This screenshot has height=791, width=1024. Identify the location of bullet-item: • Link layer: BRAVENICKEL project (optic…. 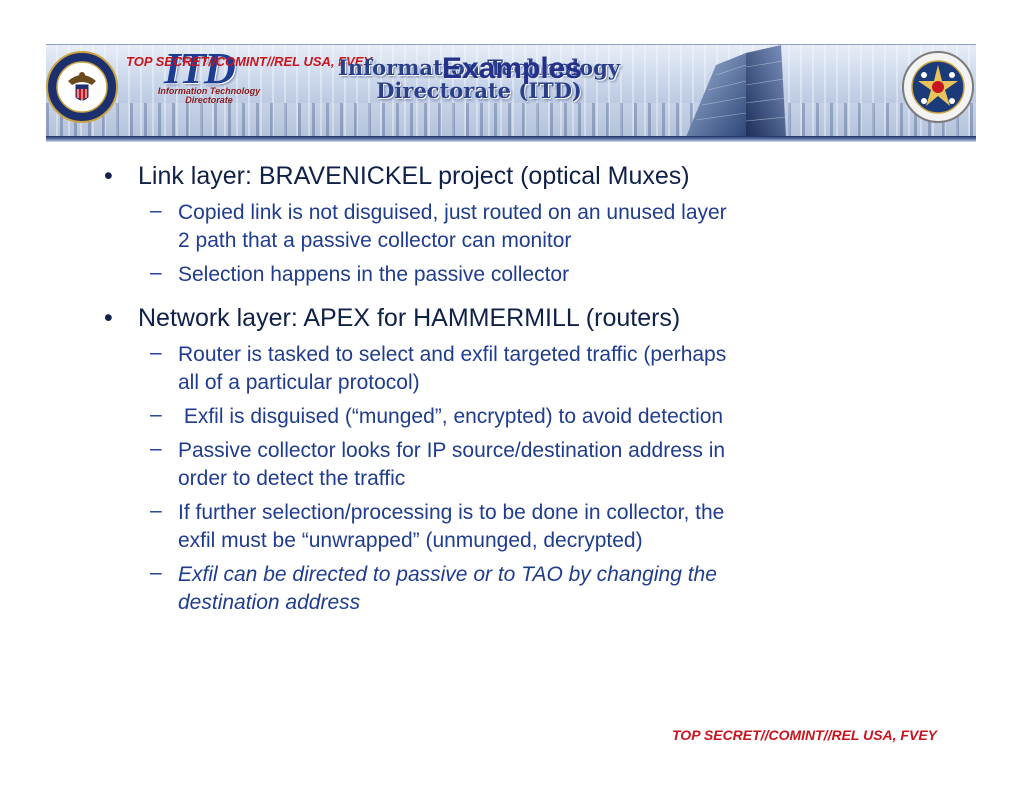
(490, 176).